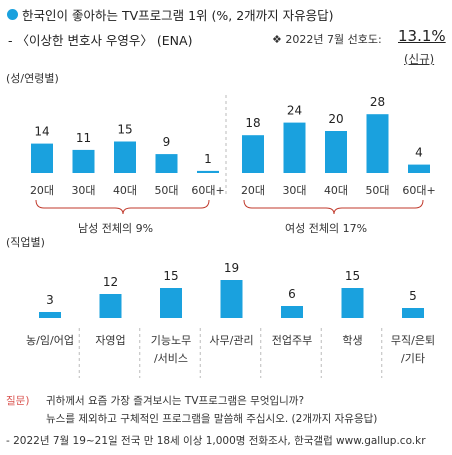 This screenshot has width=452, height=455. Describe the element at coordinates (326, 228) in the screenshot. I see `group-label-female: 여성 전체의 17%` at that location.